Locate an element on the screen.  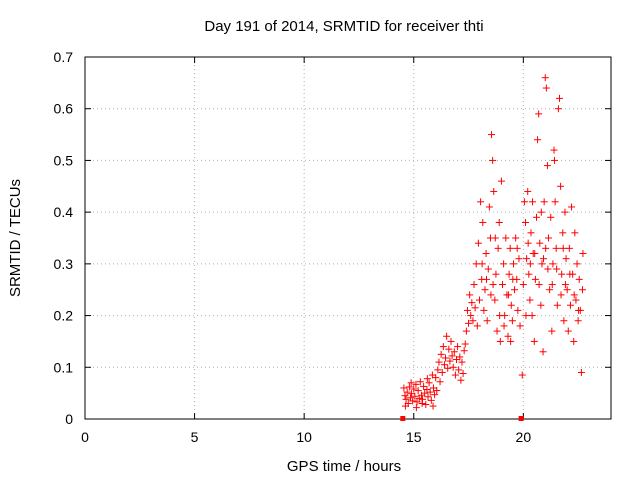
y-tick-label: 0.3 is located at coordinates (64, 264).